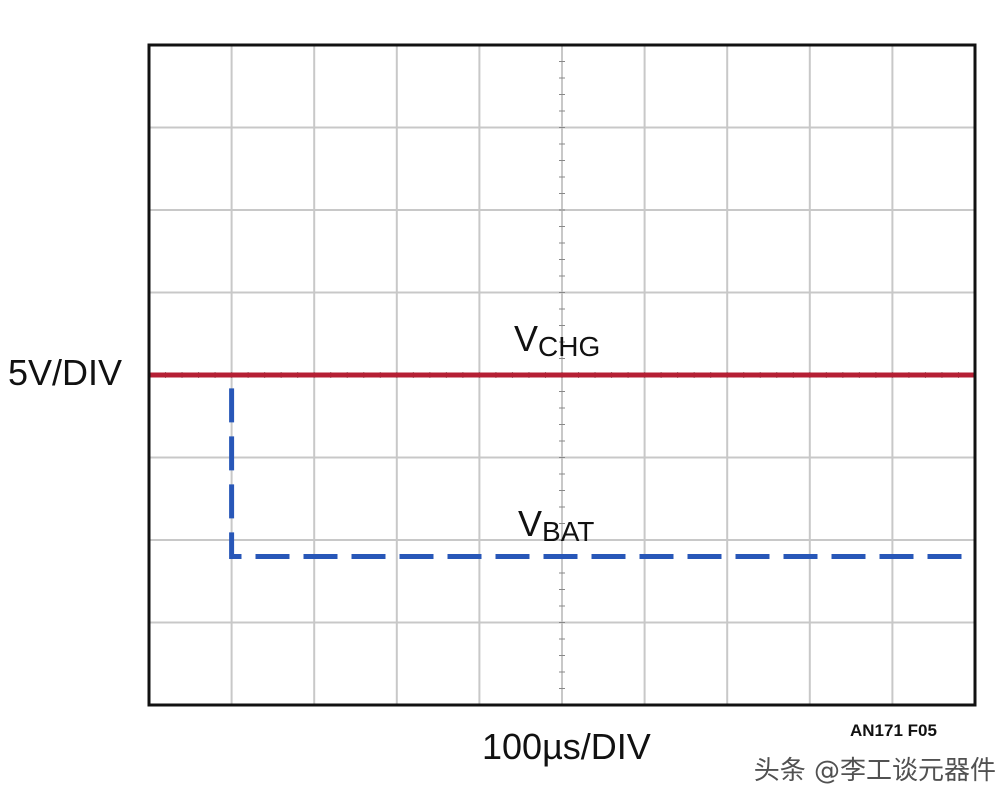 The image size is (1008, 804). Describe the element at coordinates (526, 338) in the screenshot. I see `vchg-label-main: V` at that location.